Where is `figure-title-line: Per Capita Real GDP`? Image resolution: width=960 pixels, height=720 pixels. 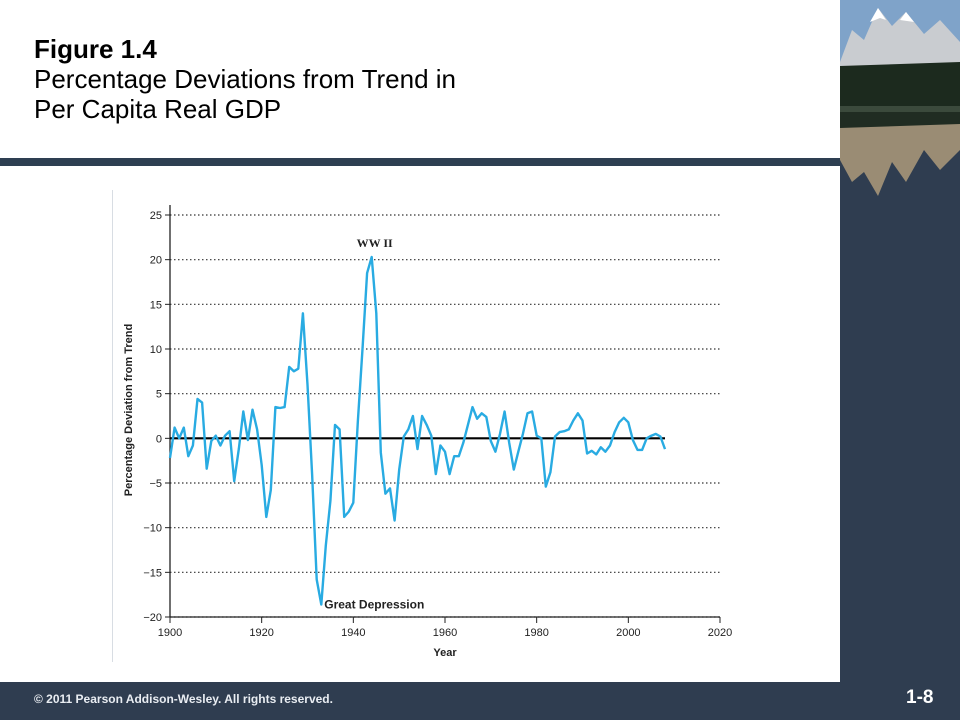
figure-title-line: Per Capita Real GDP is located at coordinates (158, 109).